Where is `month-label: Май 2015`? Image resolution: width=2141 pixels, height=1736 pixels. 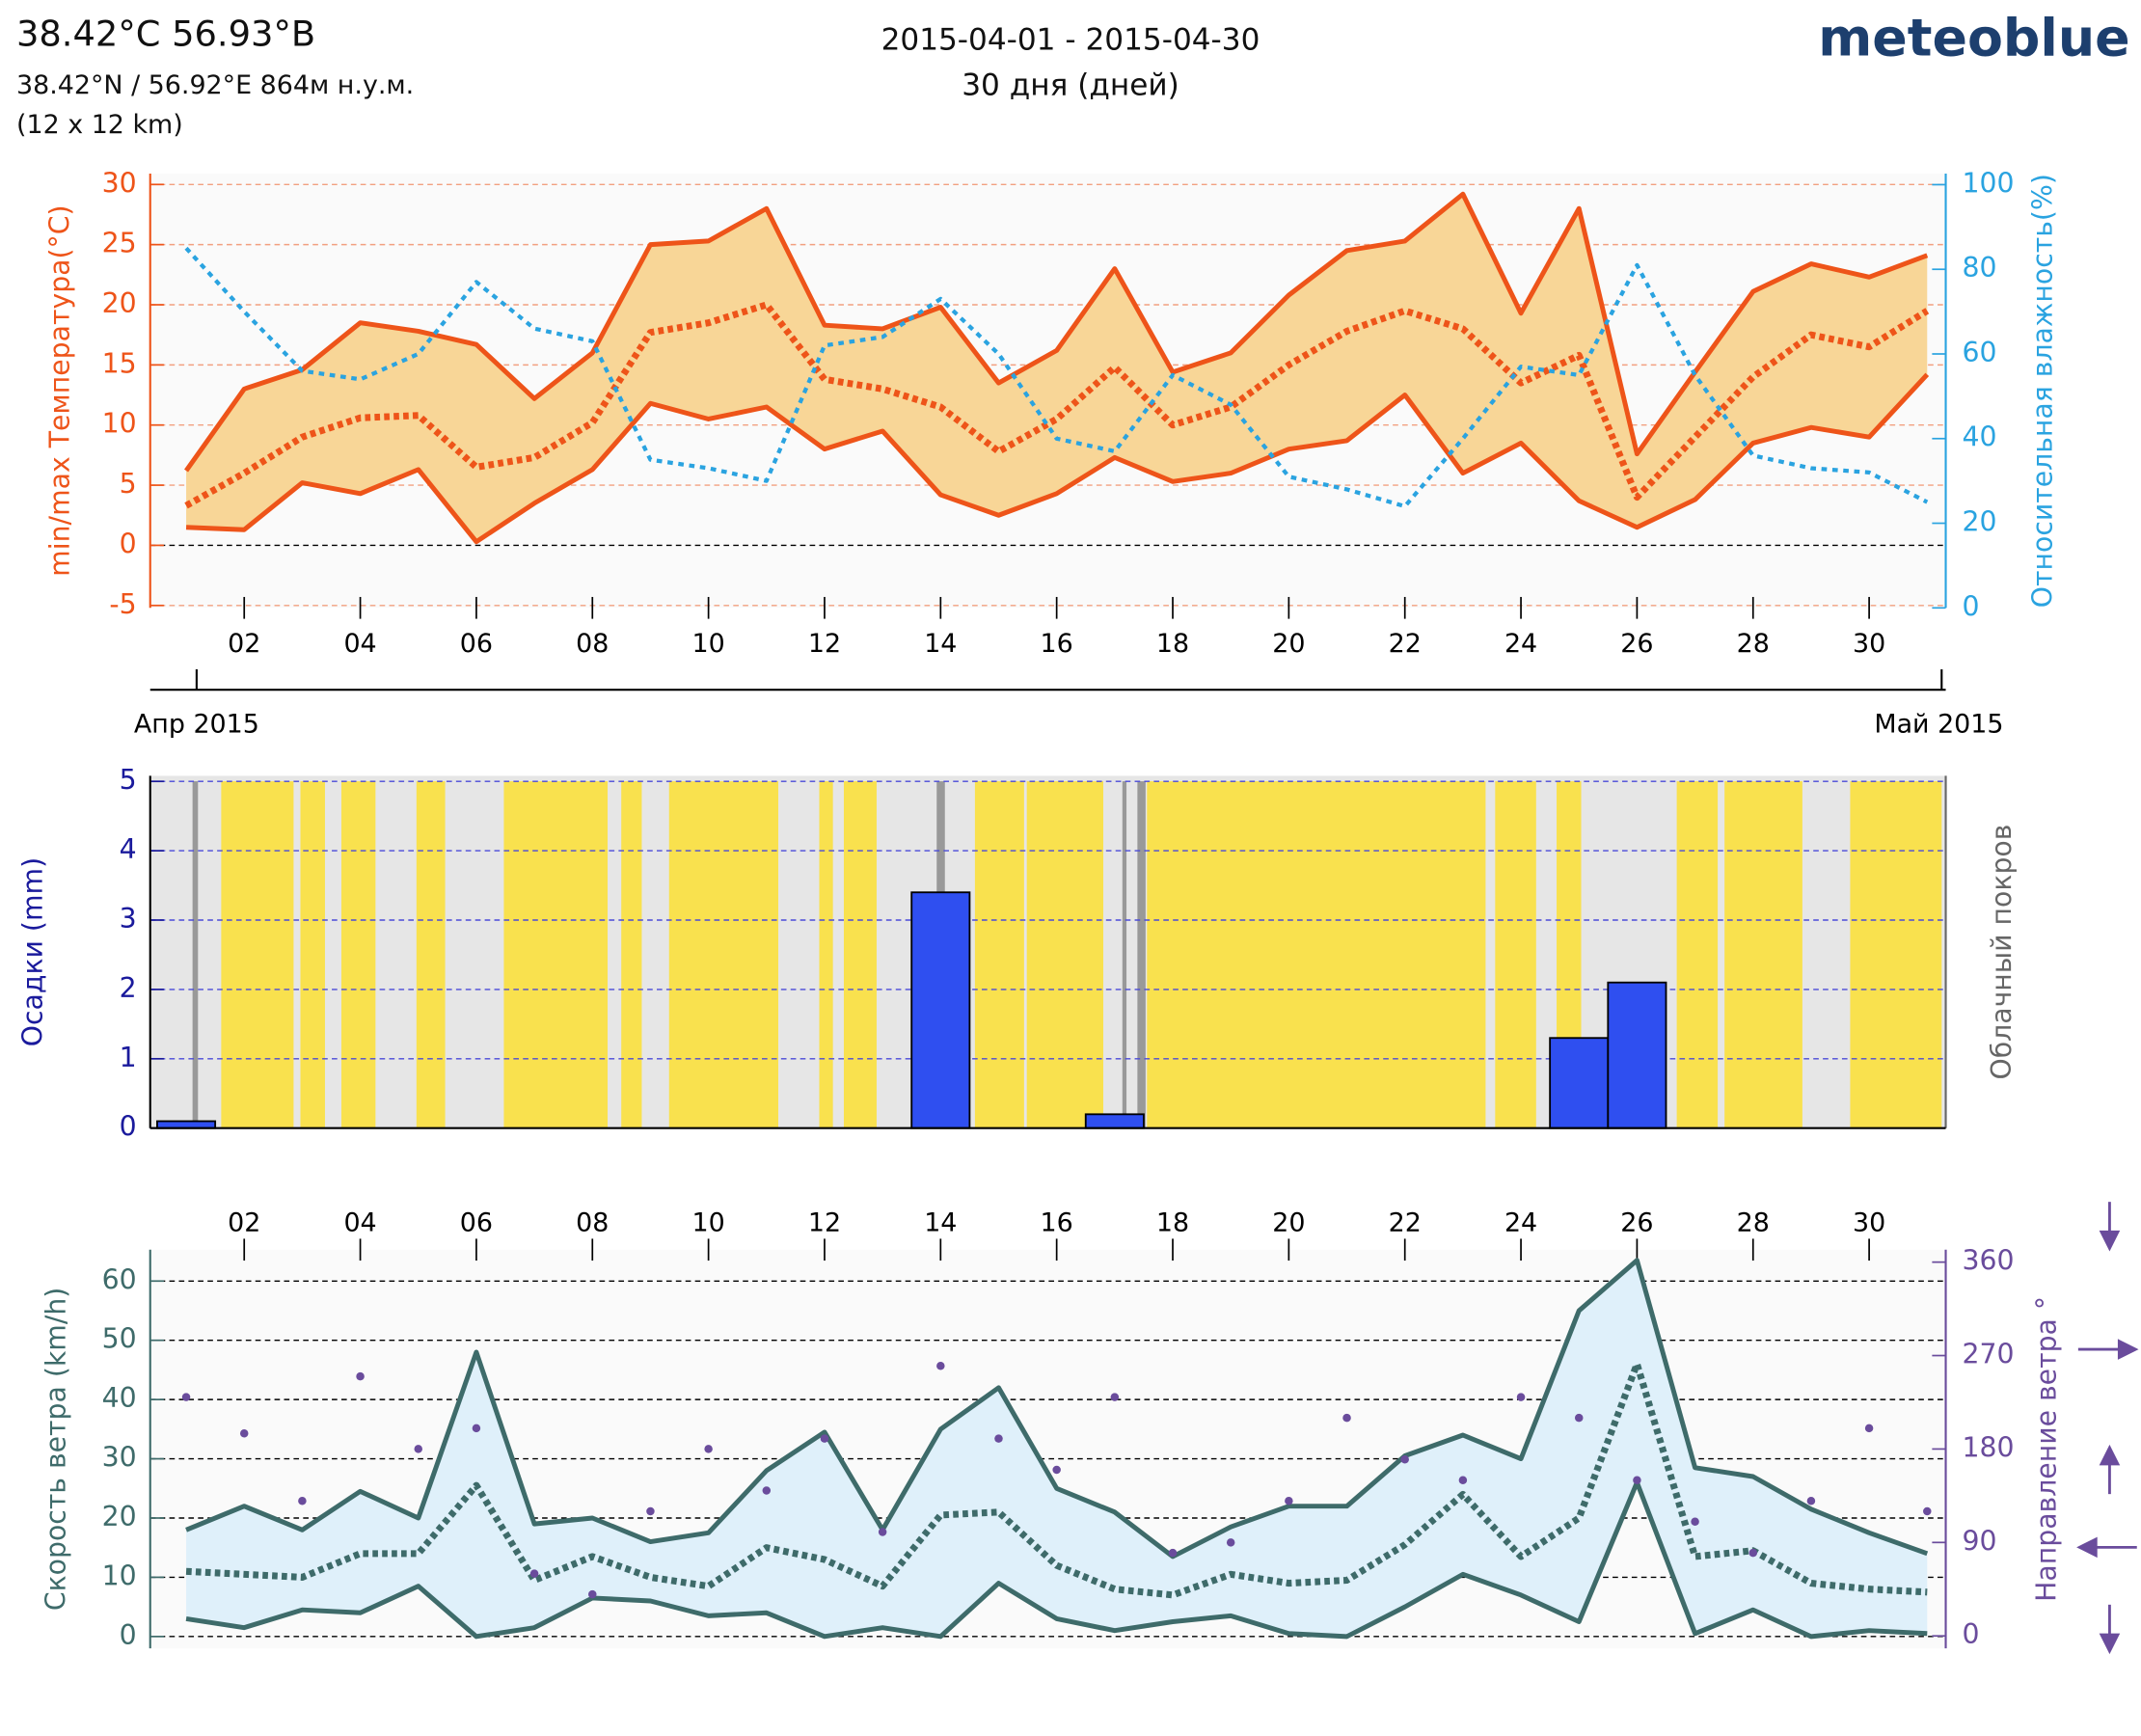
month-label: Май 2015 is located at coordinates (1939, 725).